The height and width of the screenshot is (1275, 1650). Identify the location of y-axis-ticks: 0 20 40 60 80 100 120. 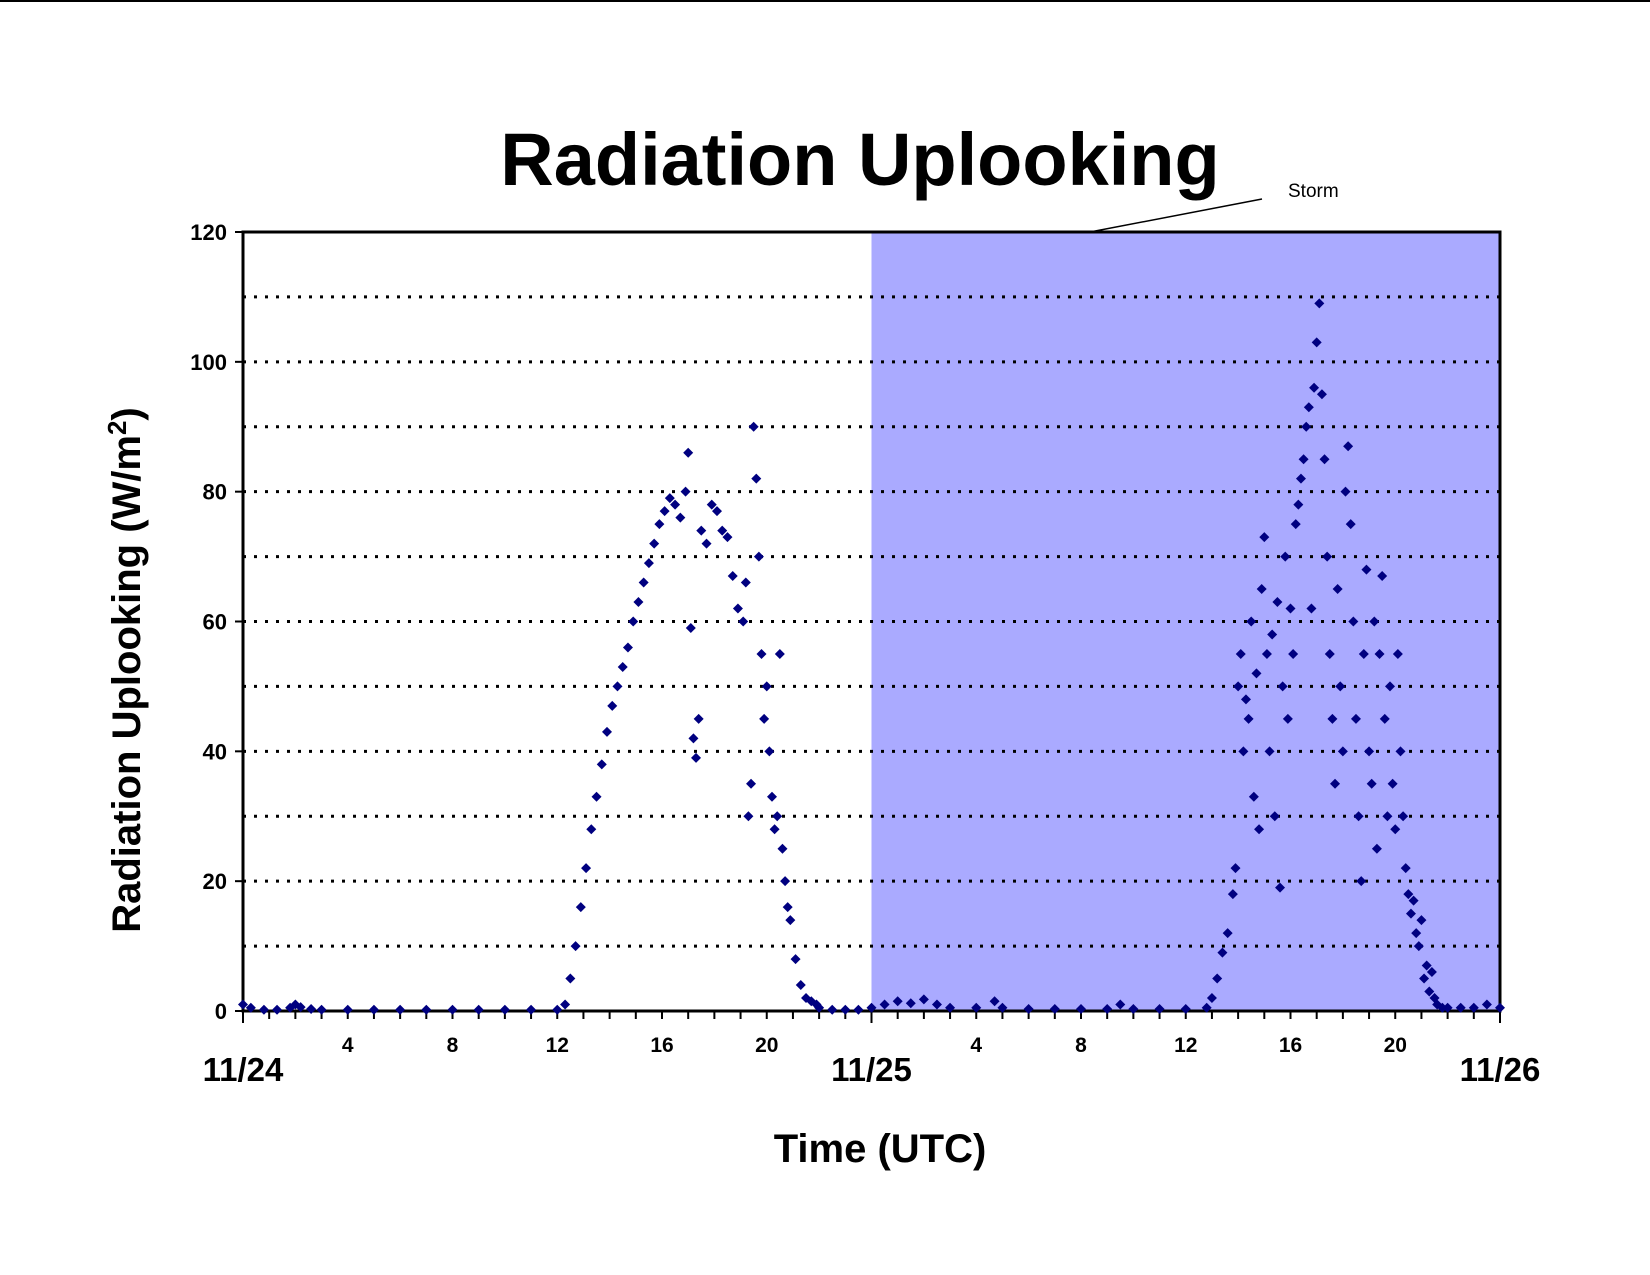
(216, 622).